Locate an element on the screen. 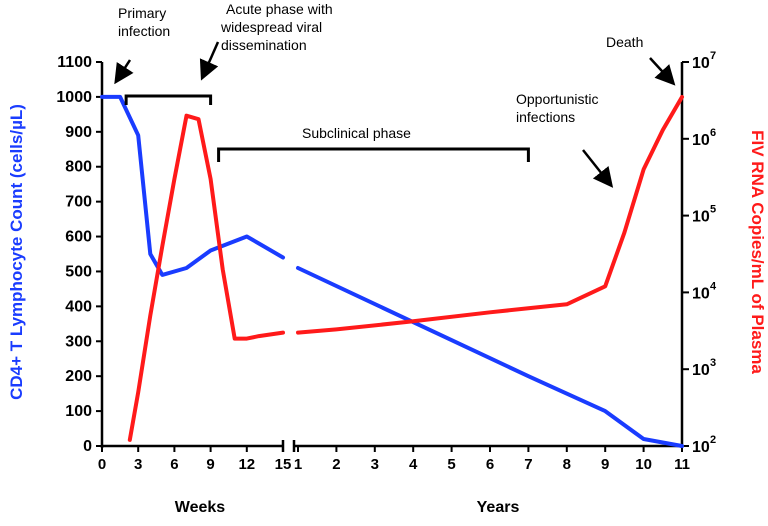  y-left-tick-label: 0 is located at coordinates (87, 446).